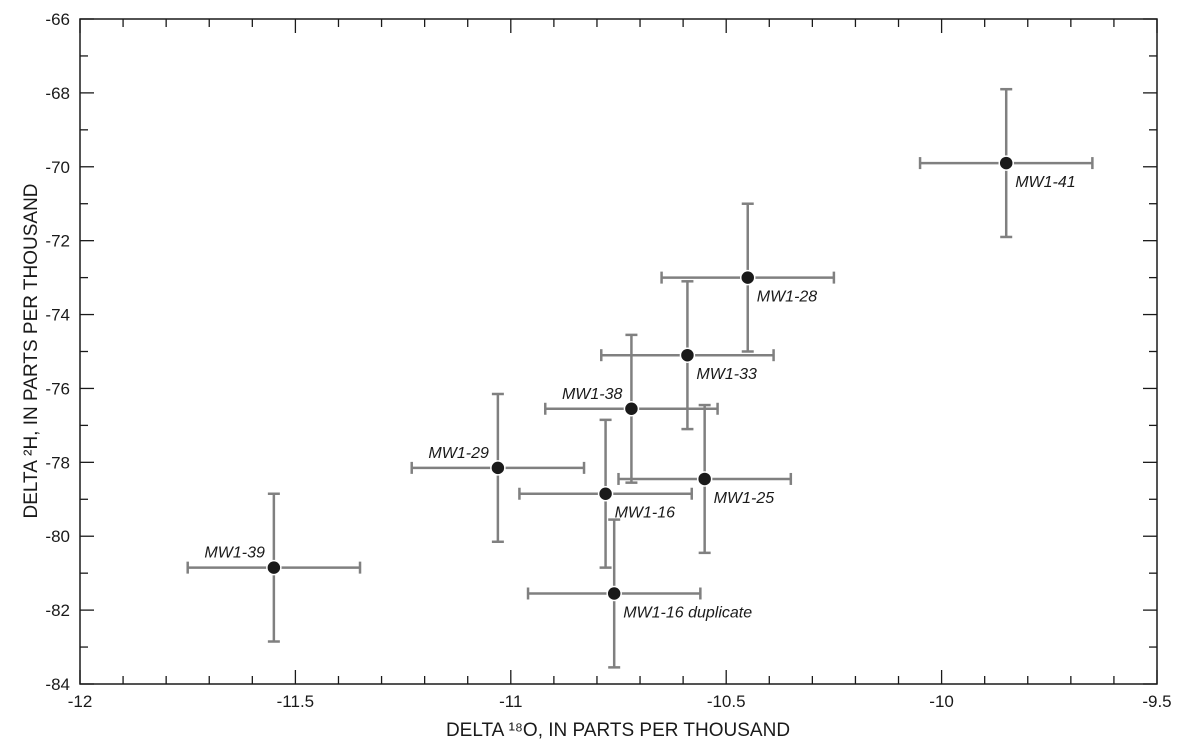 This screenshot has width=1190, height=742. What do you see at coordinates (57, 241) in the screenshot?
I see `y-tick-label: -72` at bounding box center [57, 241].